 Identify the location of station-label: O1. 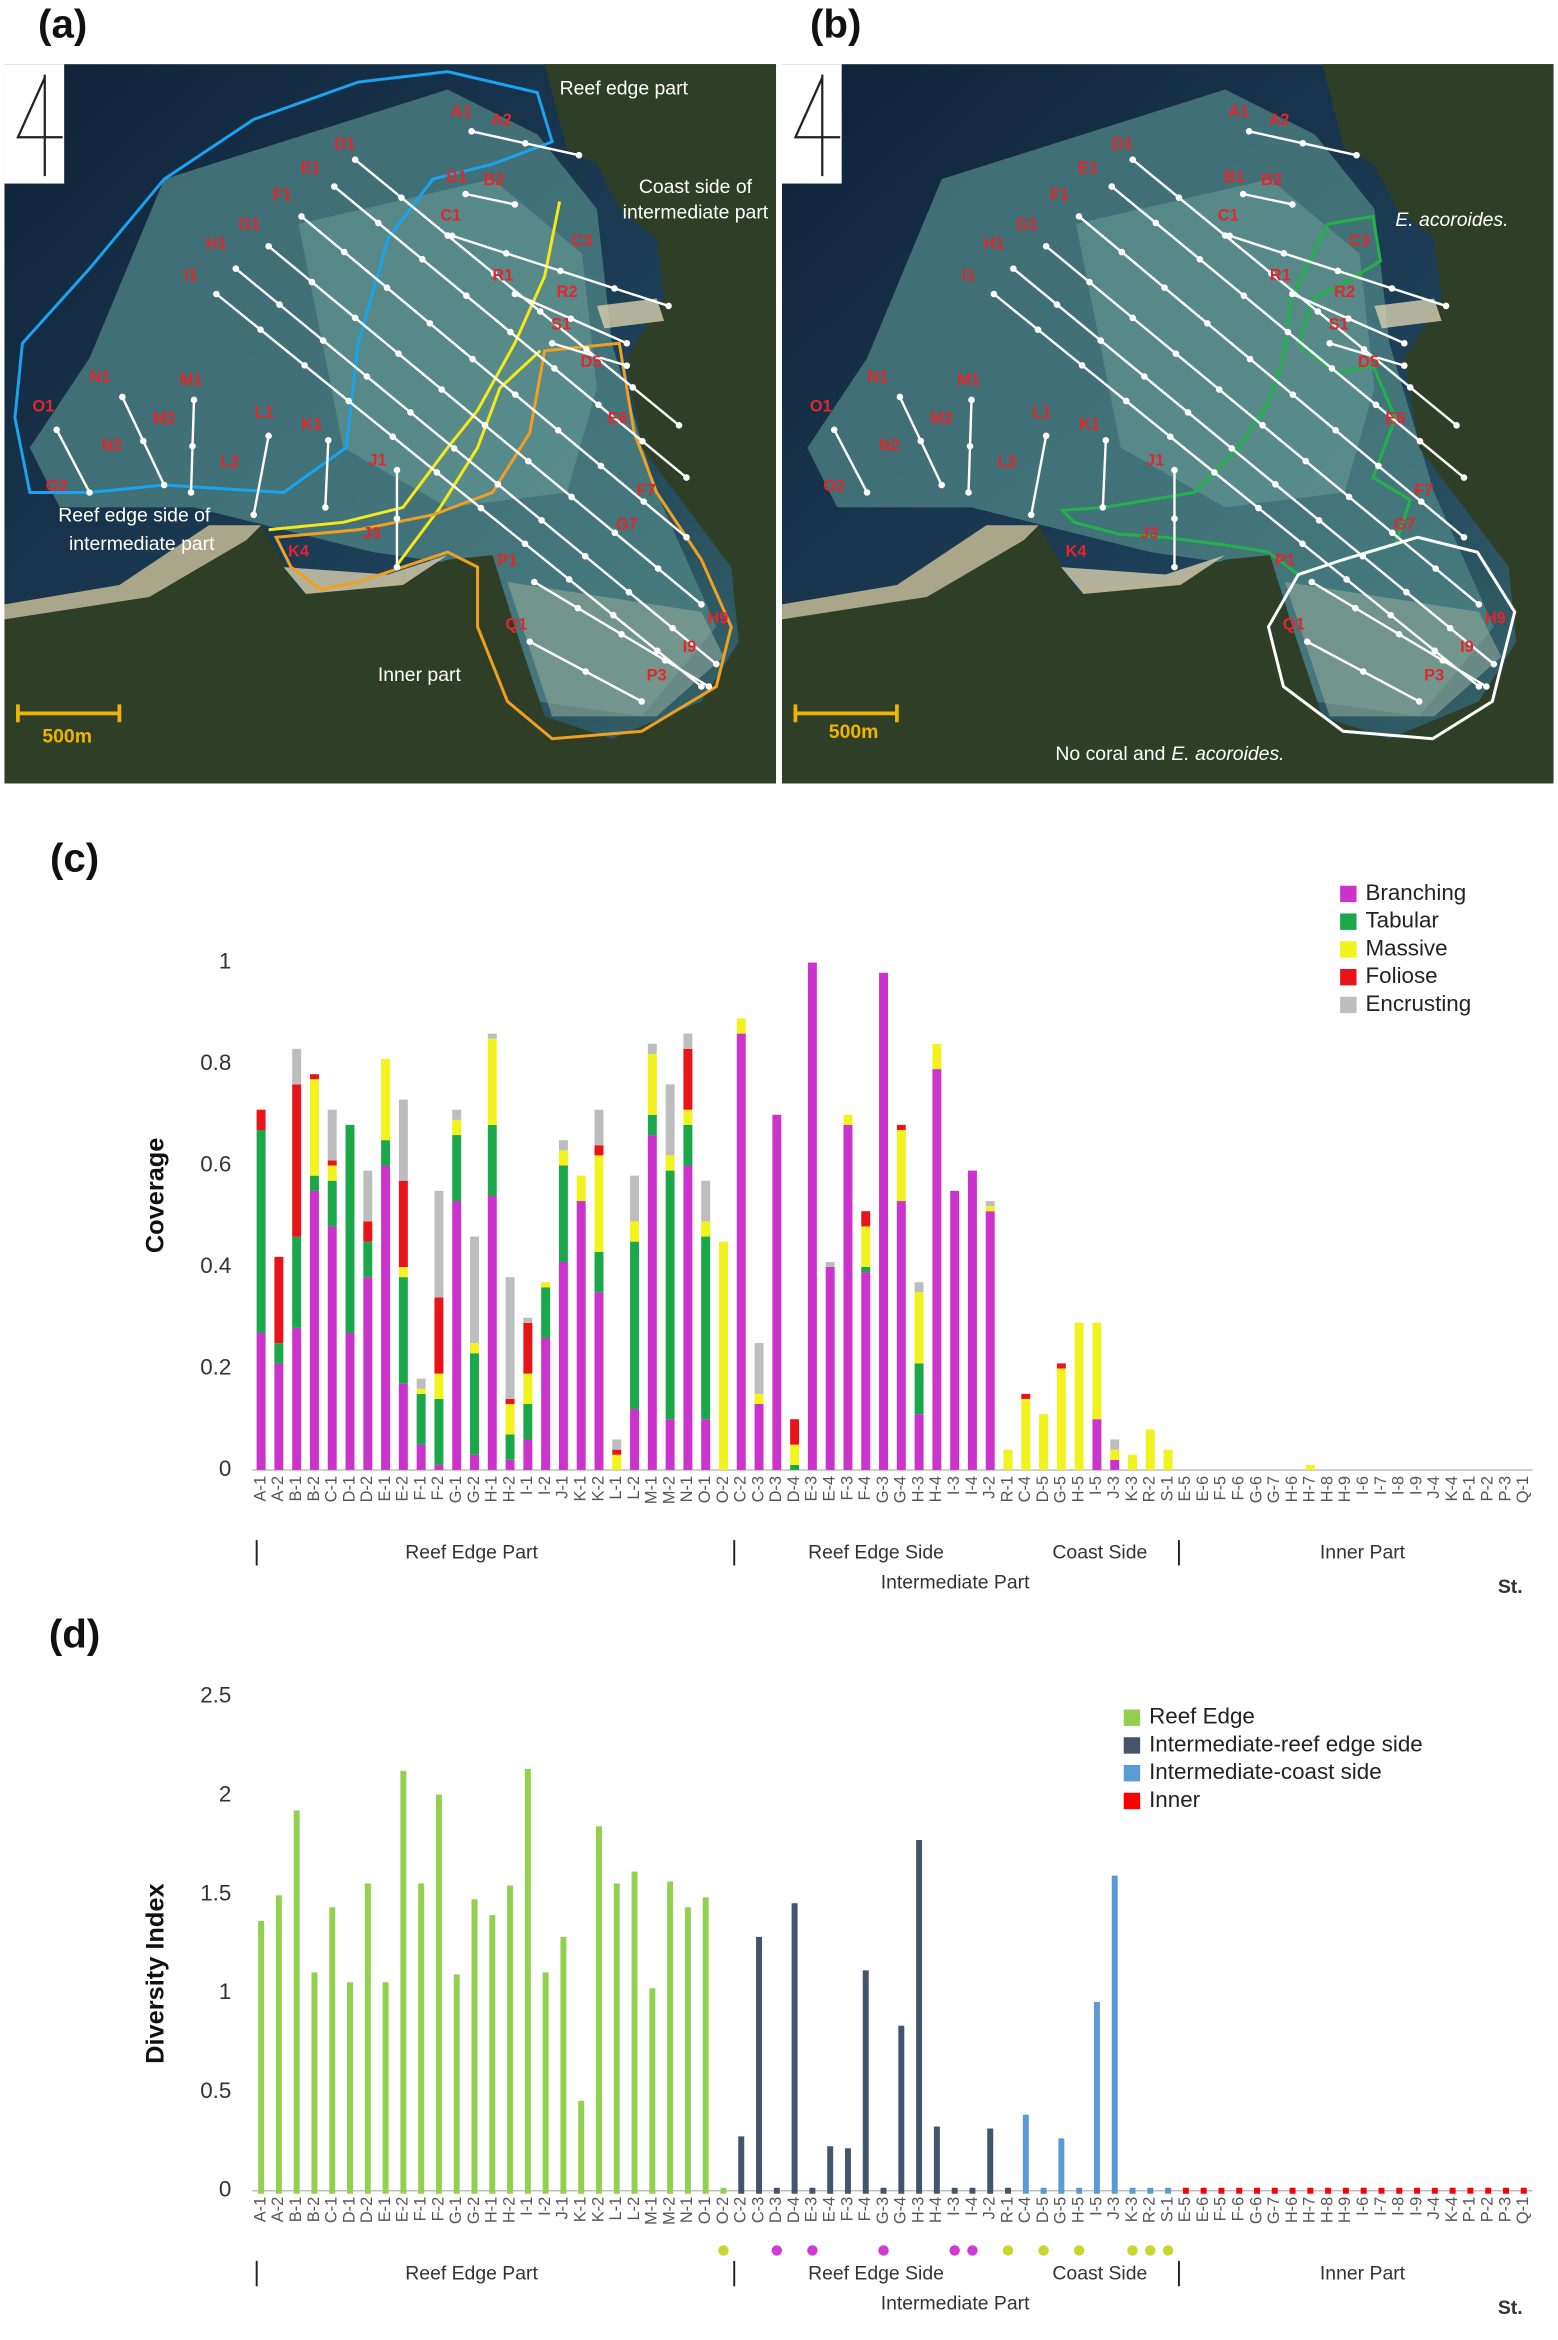
(43, 407).